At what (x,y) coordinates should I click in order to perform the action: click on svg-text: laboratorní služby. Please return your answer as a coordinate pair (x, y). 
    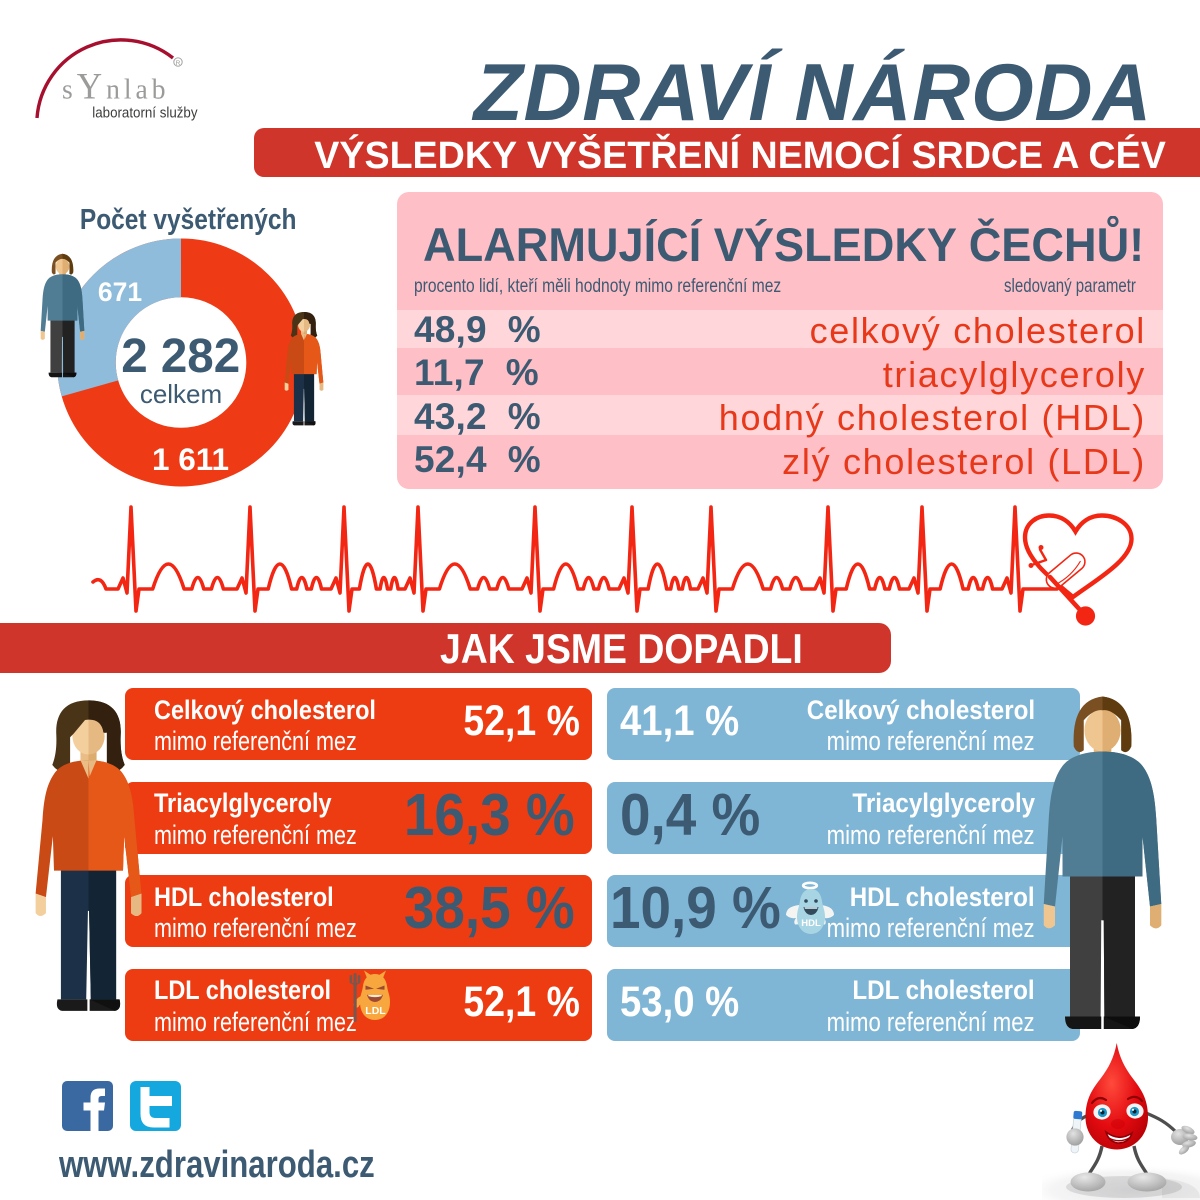
    Looking at the image, I should click on (144, 112).